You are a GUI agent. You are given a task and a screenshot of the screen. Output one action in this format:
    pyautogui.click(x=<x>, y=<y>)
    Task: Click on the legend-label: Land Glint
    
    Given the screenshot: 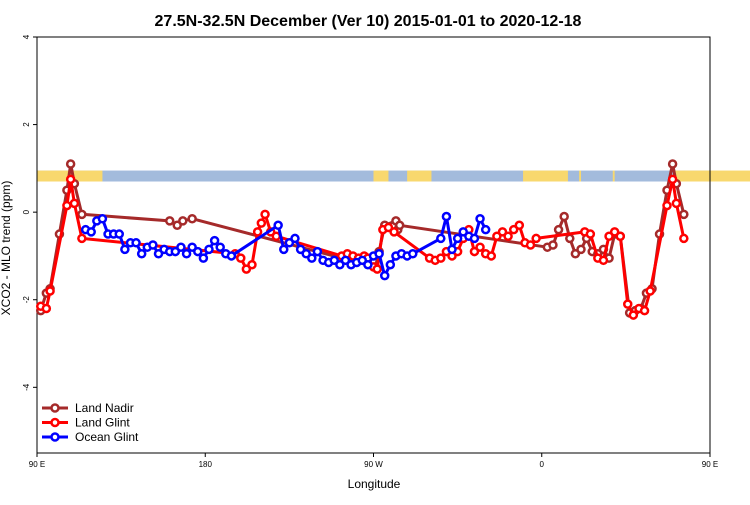 What is the action you would take?
    pyautogui.click(x=102, y=423)
    